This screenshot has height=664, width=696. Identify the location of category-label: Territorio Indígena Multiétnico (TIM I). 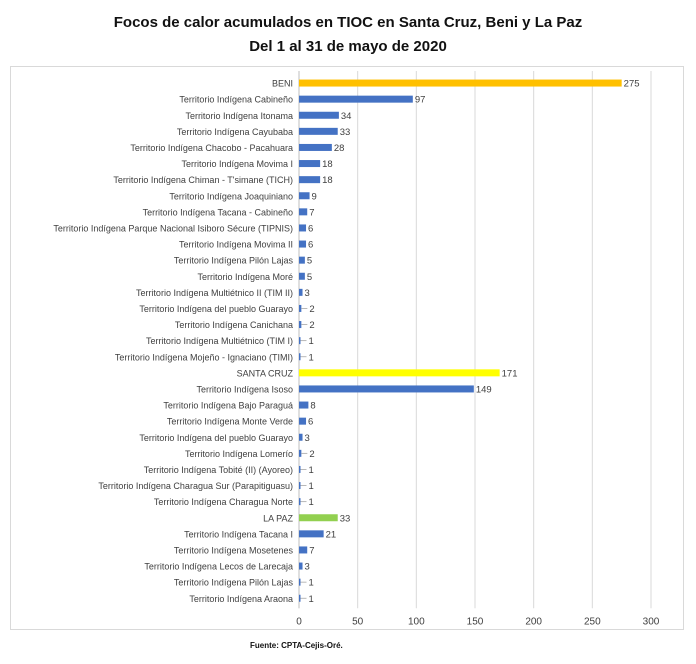
(219, 341).